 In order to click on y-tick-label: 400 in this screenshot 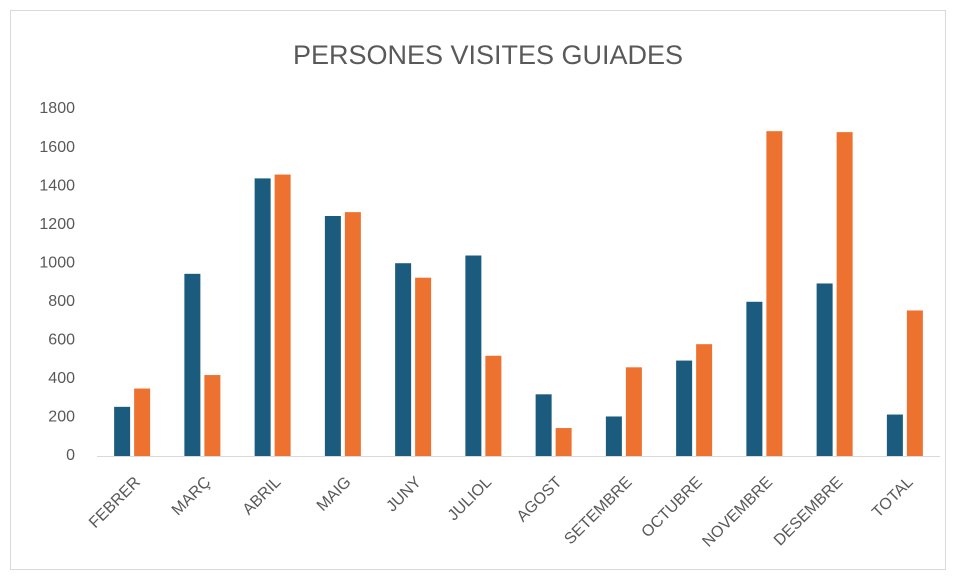, I will do `click(61, 378)`.